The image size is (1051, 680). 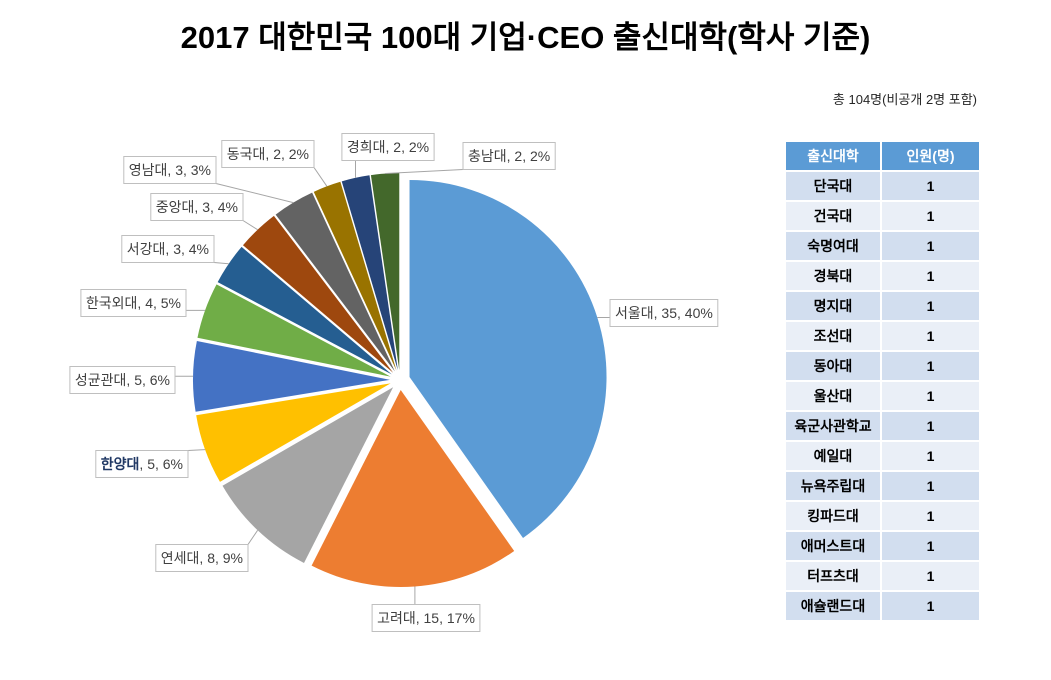 I want to click on data-label-text: 경희대, 2, 2%, so click(x=388, y=147).